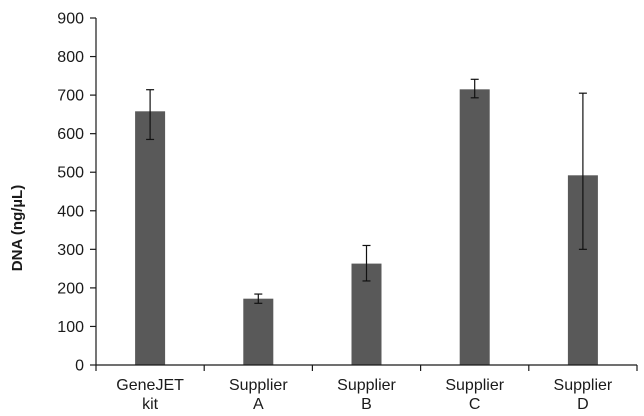 The height and width of the screenshot is (416, 644). Describe the element at coordinates (583, 404) in the screenshot. I see `x-category-label-line: D` at that location.